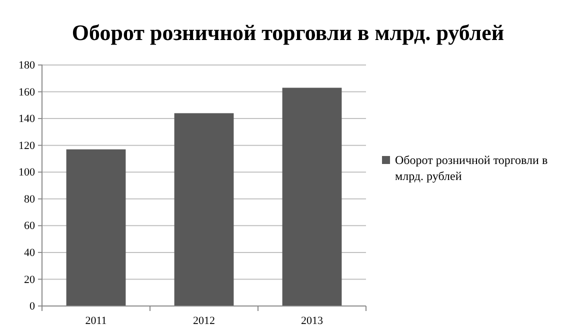 This screenshot has width=576, height=336. I want to click on y-tick-label: 160, so click(27, 92).